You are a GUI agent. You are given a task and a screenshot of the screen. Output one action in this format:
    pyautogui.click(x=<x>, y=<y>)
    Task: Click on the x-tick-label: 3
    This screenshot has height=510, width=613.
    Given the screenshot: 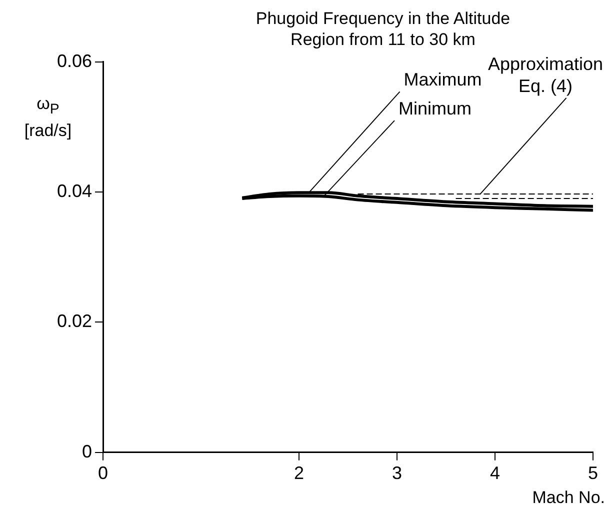 What is the action you would take?
    pyautogui.click(x=397, y=473)
    